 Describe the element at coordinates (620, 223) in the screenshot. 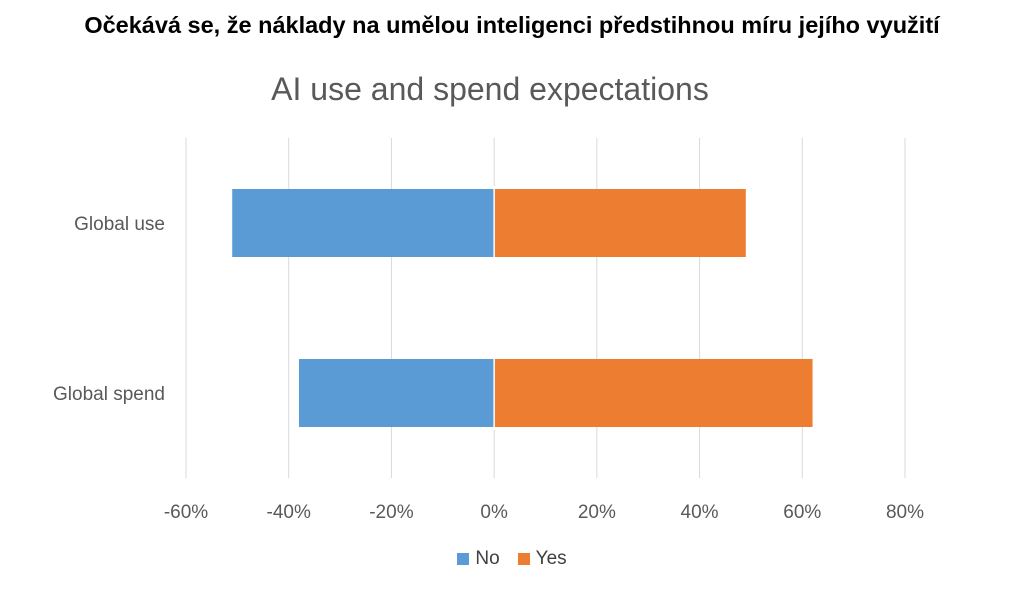

I see `bar-yes-global-use` at that location.